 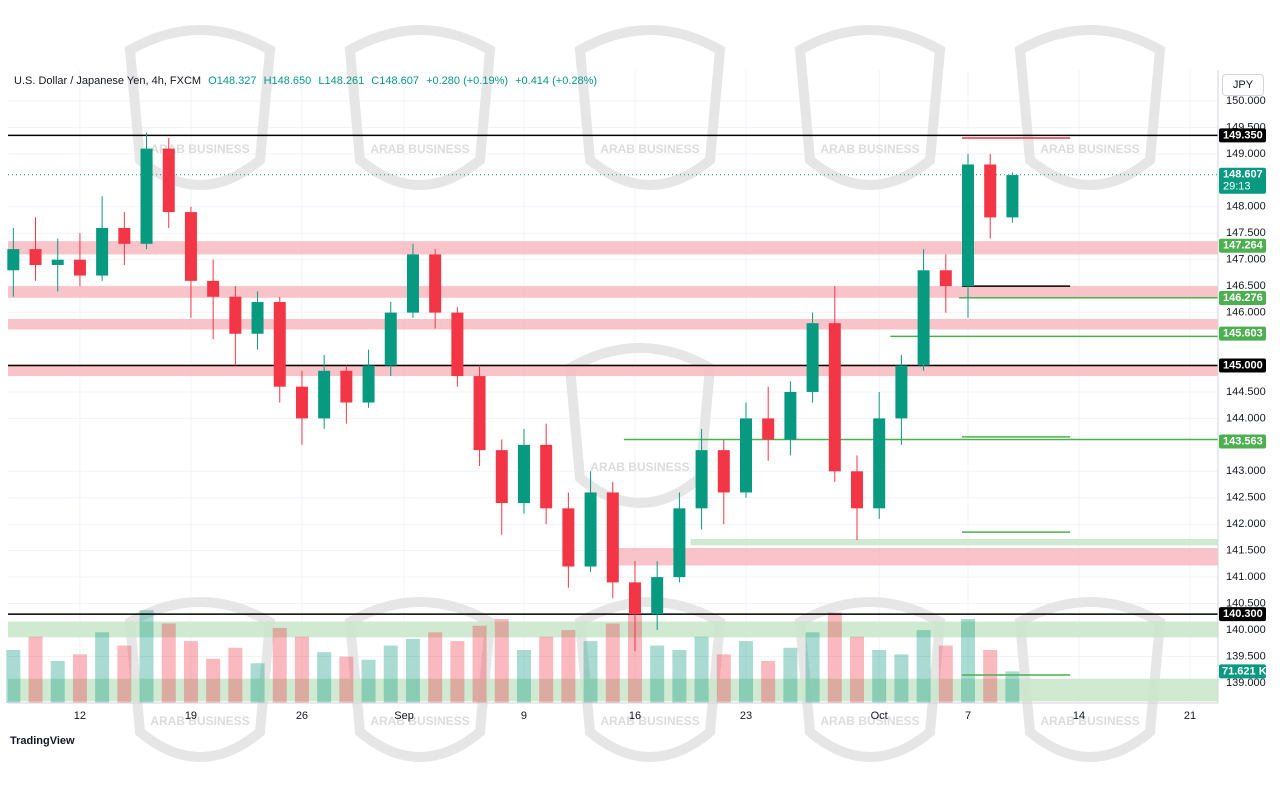 What do you see at coordinates (1246, 656) in the screenshot?
I see `y-tick-label: 139.500` at bounding box center [1246, 656].